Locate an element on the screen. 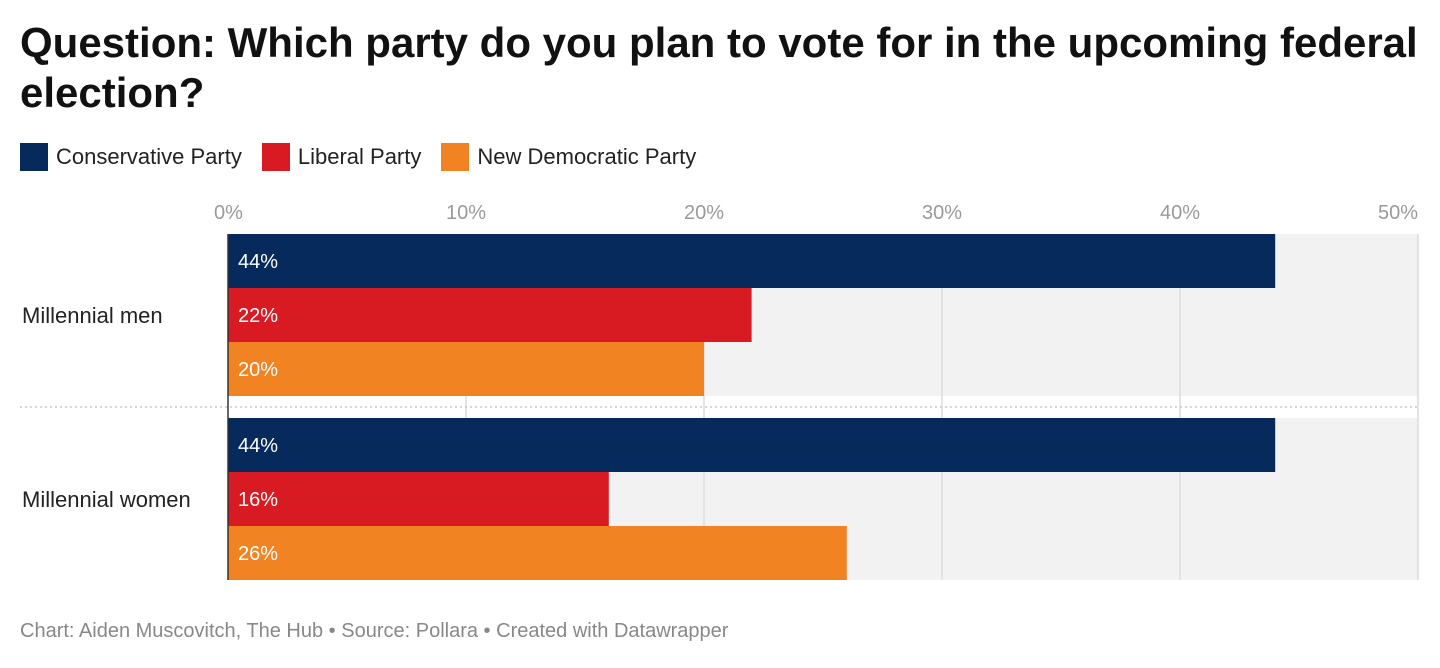  x-tick-label: 20% is located at coordinates (704, 213).